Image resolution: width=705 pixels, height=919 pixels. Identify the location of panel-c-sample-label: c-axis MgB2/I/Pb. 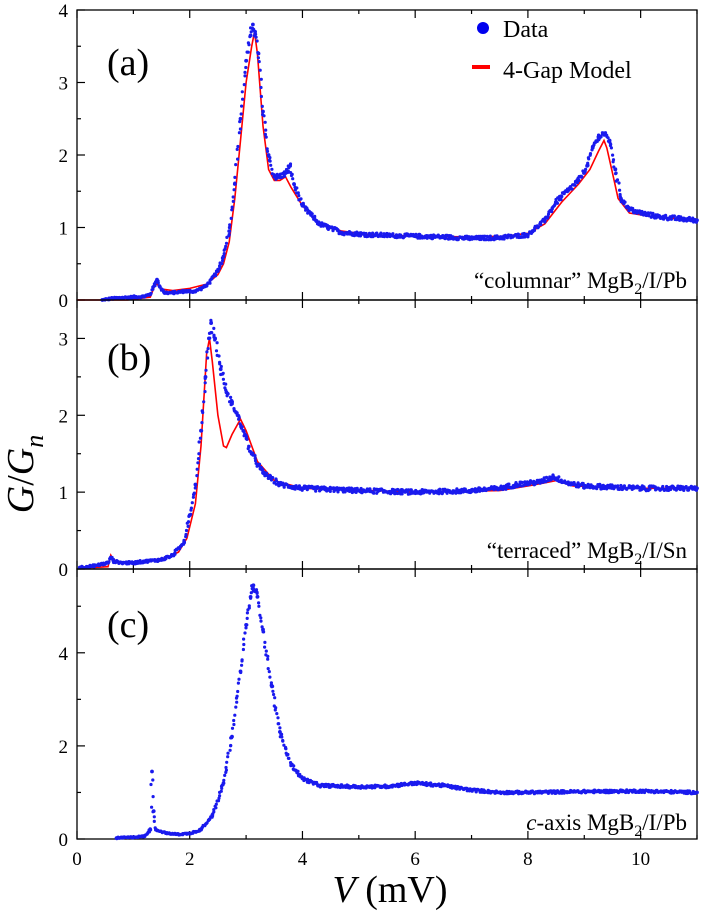
(606, 825).